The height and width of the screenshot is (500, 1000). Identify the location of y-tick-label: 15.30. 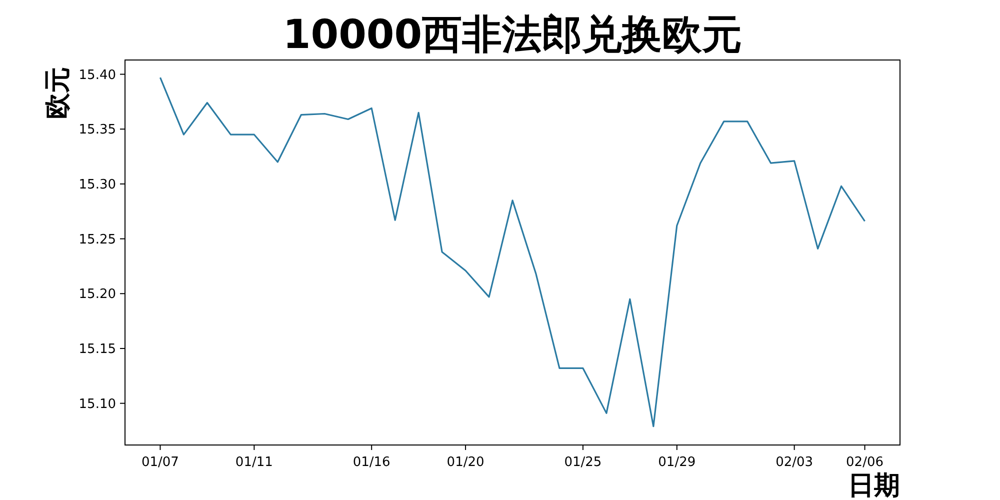
(97, 184).